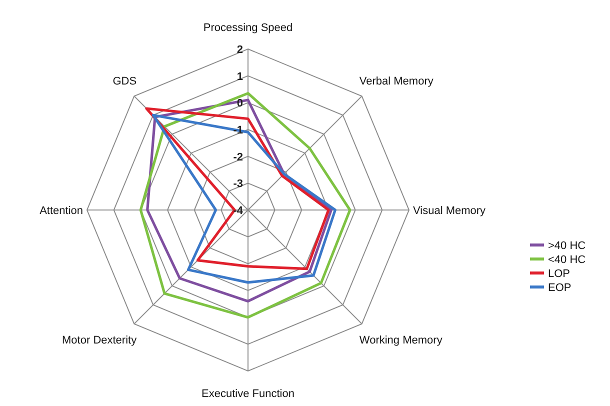 The width and height of the screenshot is (610, 406). I want to click on spoke-label: Motor Dexterity, so click(100, 340).